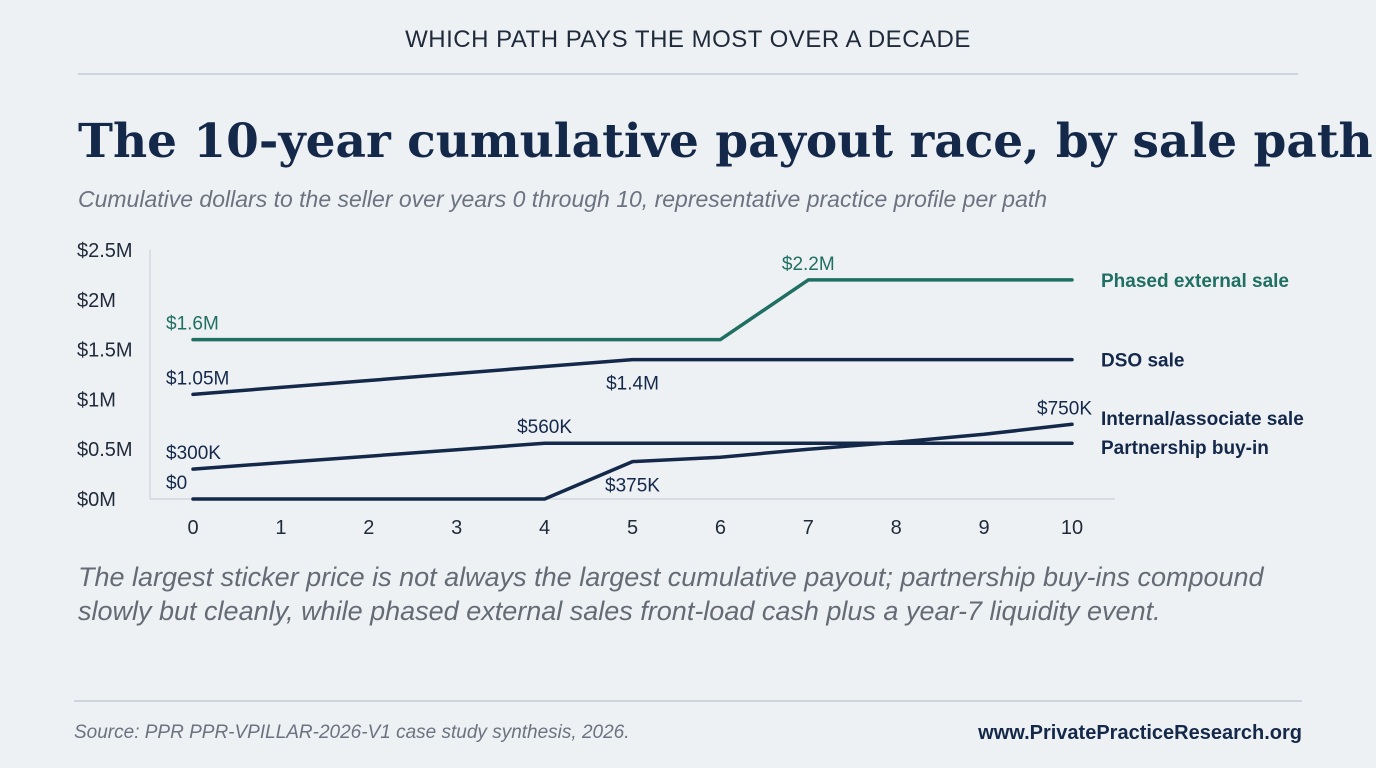 This screenshot has height=768, width=1376. Describe the element at coordinates (688, 39) in the screenshot. I see `chart-kicker: WHICH PATH PAYS THE MOST OVER A DECADE` at that location.